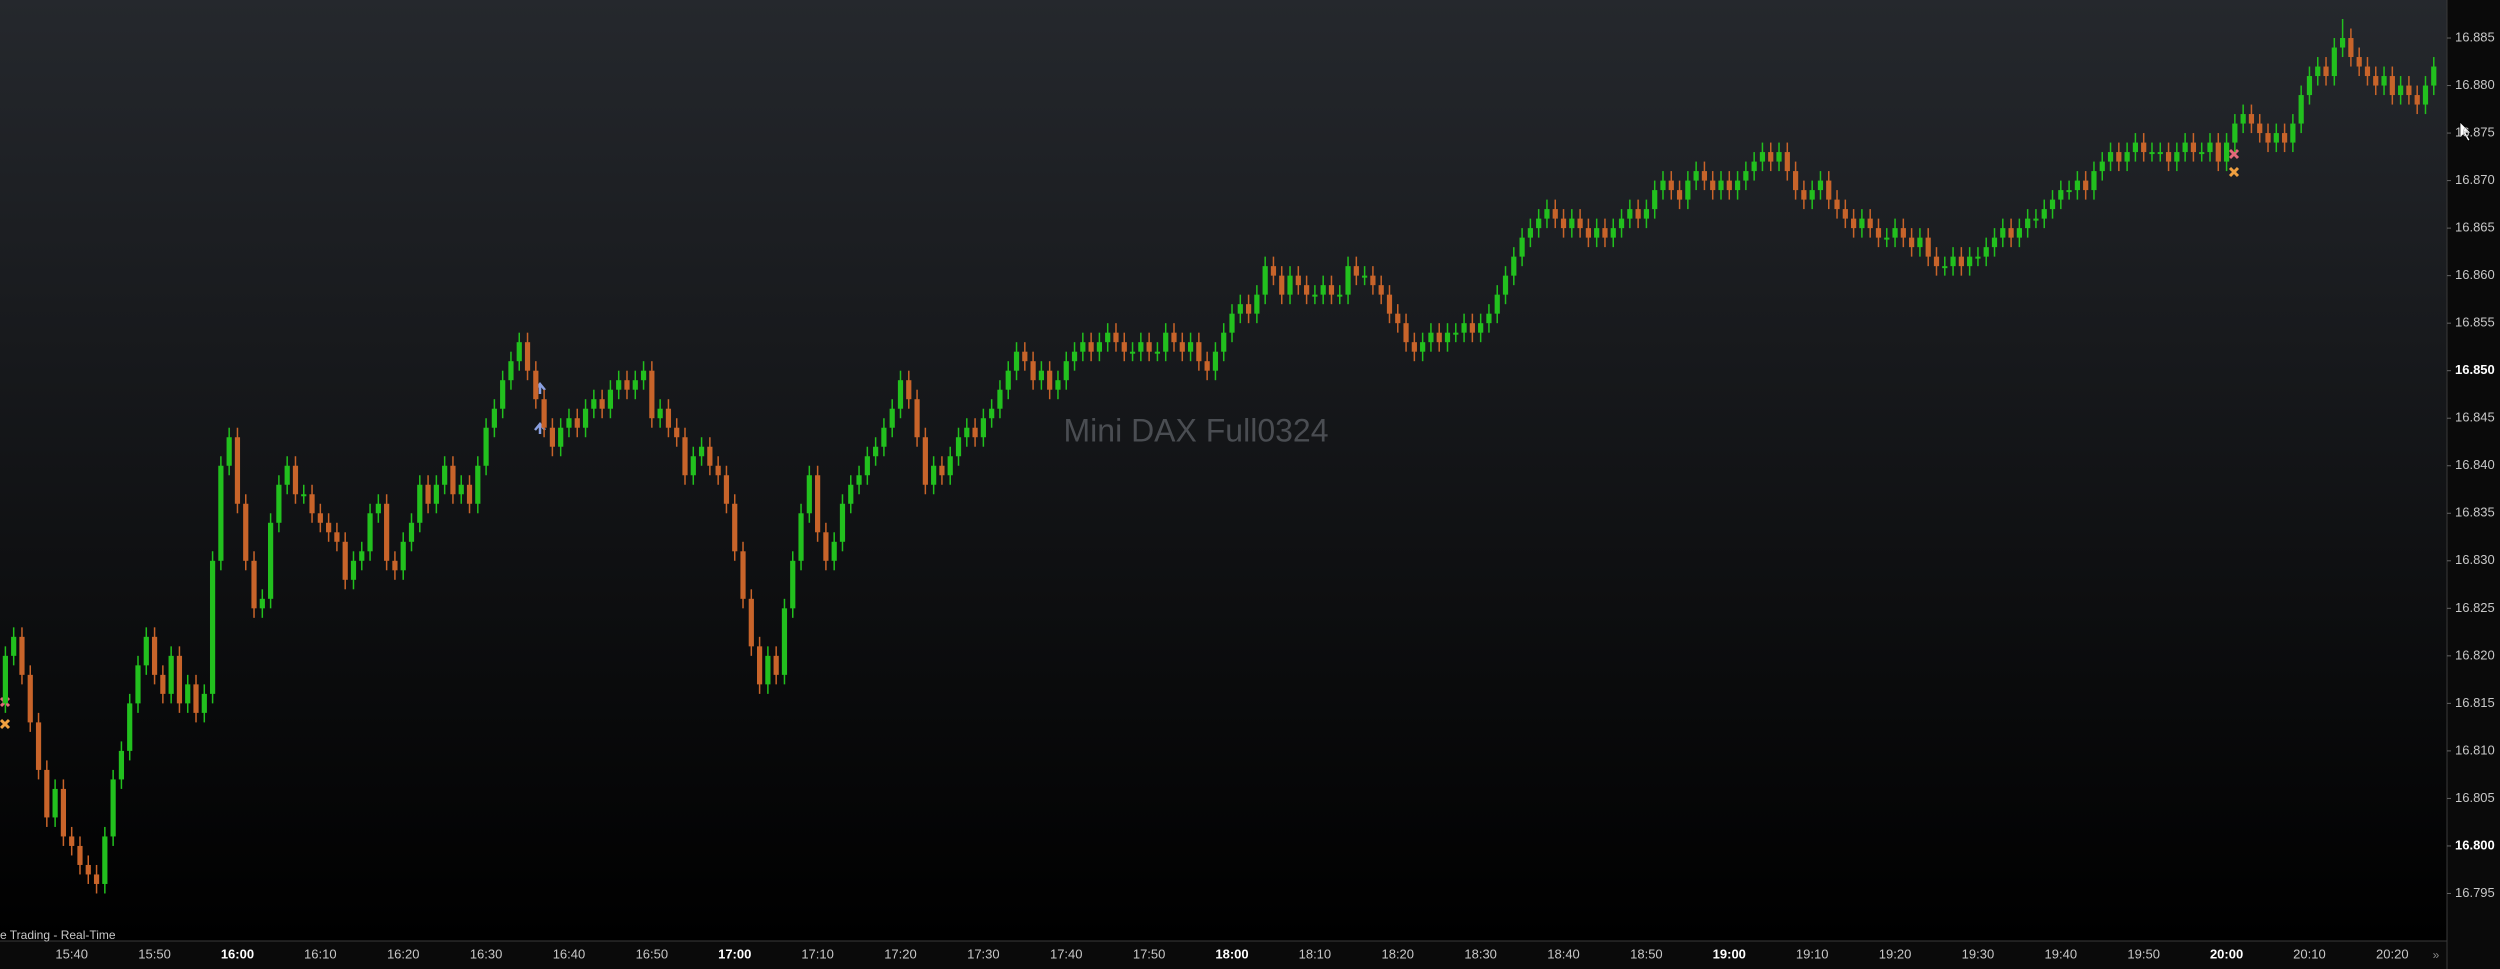 Image resolution: width=2500 pixels, height=969 pixels. I want to click on x-tick-label: 18:40, so click(1563, 953).